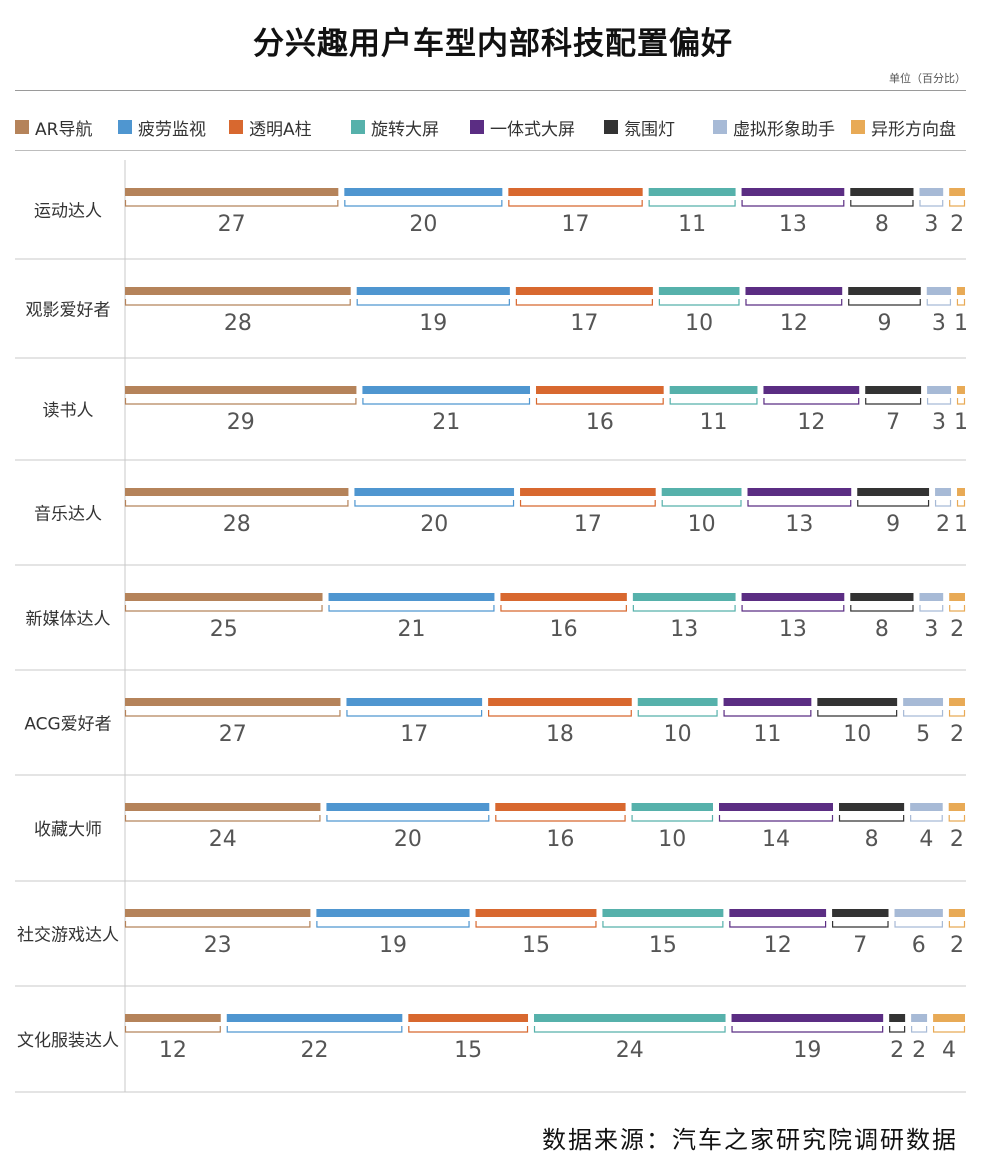 This screenshot has height=1162, width=986. What do you see at coordinates (793, 629) in the screenshot?
I see `value-label: 13` at bounding box center [793, 629].